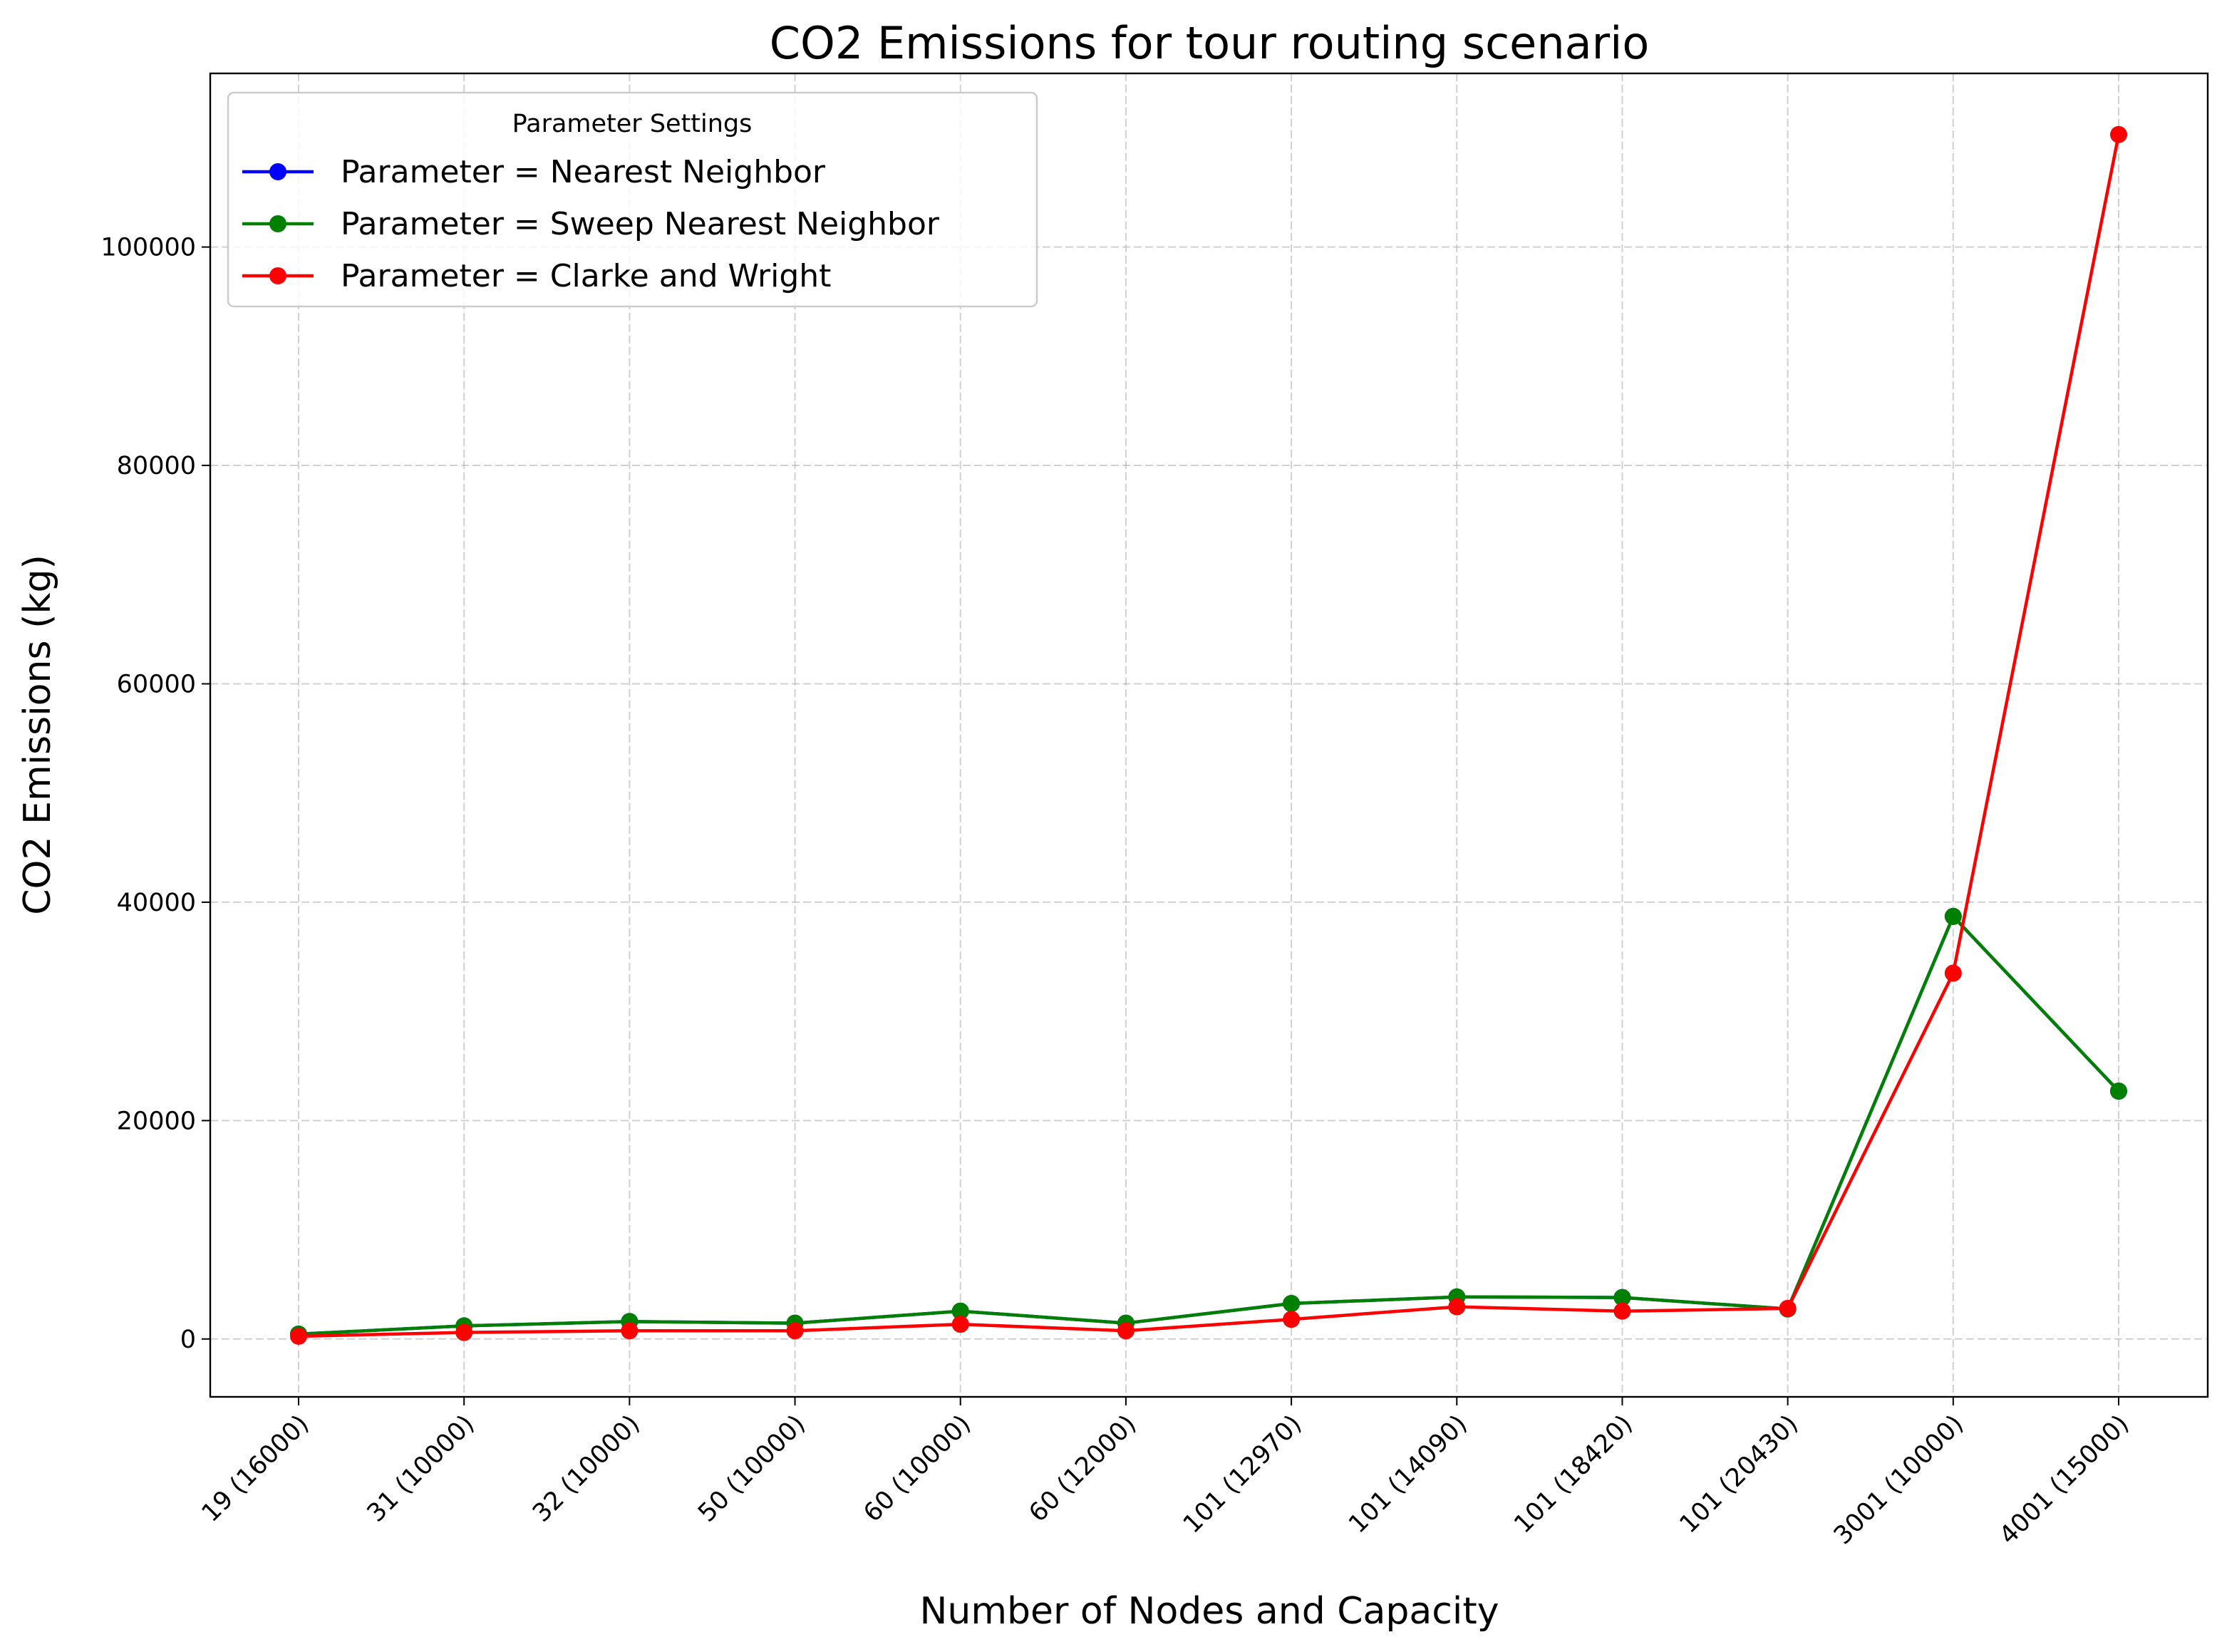 This screenshot has width=2217, height=1652. What do you see at coordinates (156, 903) in the screenshot?
I see `y-tick-label: 40000` at bounding box center [156, 903].